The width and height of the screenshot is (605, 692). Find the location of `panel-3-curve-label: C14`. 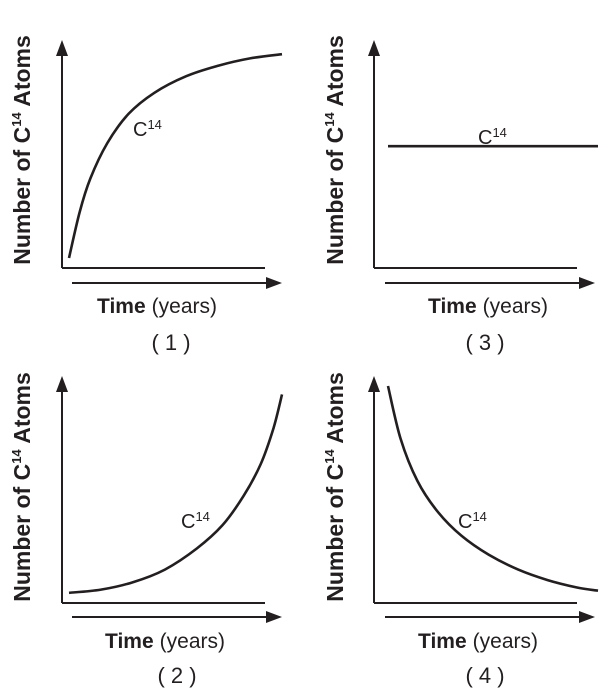

panel-3-curve-label: C14 is located at coordinates (492, 137).